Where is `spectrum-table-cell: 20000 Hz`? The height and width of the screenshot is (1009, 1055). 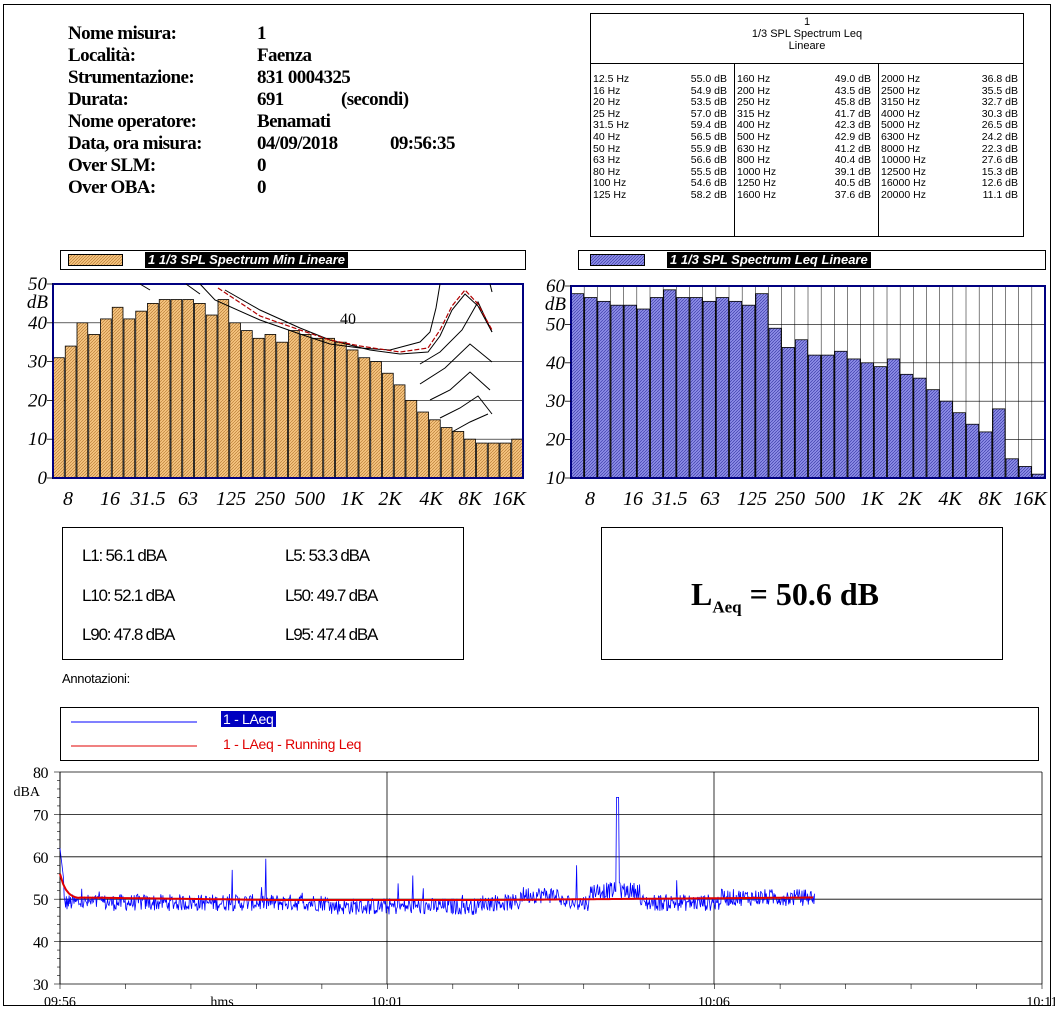
spectrum-table-cell: 20000 Hz is located at coordinates (903, 195).